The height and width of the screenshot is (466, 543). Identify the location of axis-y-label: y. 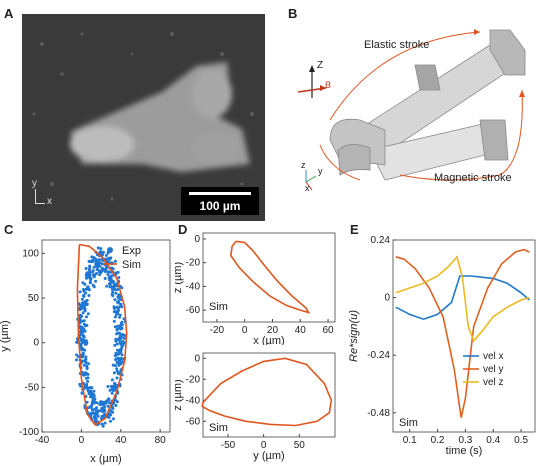
(34, 183).